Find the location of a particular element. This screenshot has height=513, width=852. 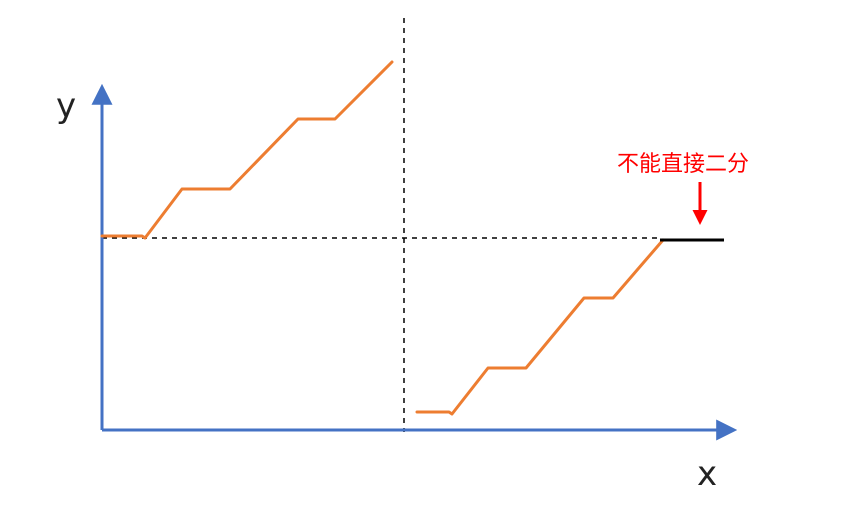

y-axis-label: y is located at coordinates (66, 106).